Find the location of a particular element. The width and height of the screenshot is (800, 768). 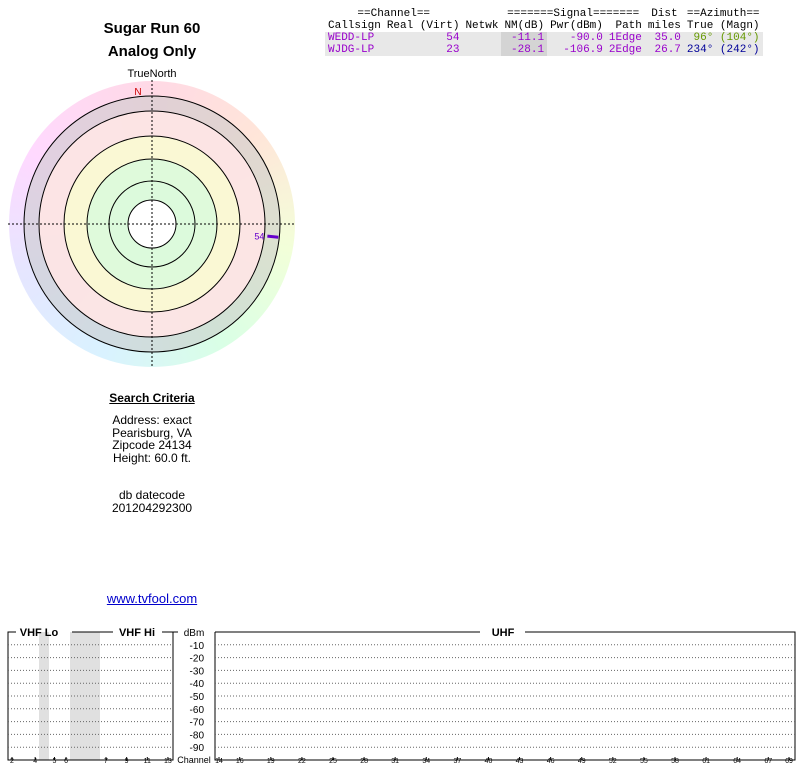

channel-tick-label: 28 is located at coordinates (364, 761).